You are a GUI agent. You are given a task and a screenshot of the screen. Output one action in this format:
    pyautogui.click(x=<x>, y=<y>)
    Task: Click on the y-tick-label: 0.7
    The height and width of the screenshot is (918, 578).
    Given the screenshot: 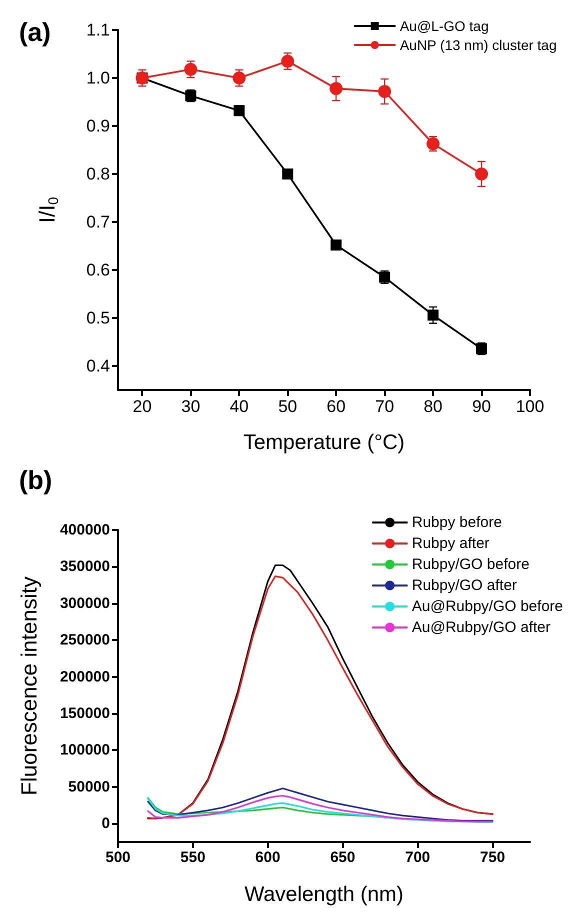 What is the action you would take?
    pyautogui.click(x=98, y=222)
    